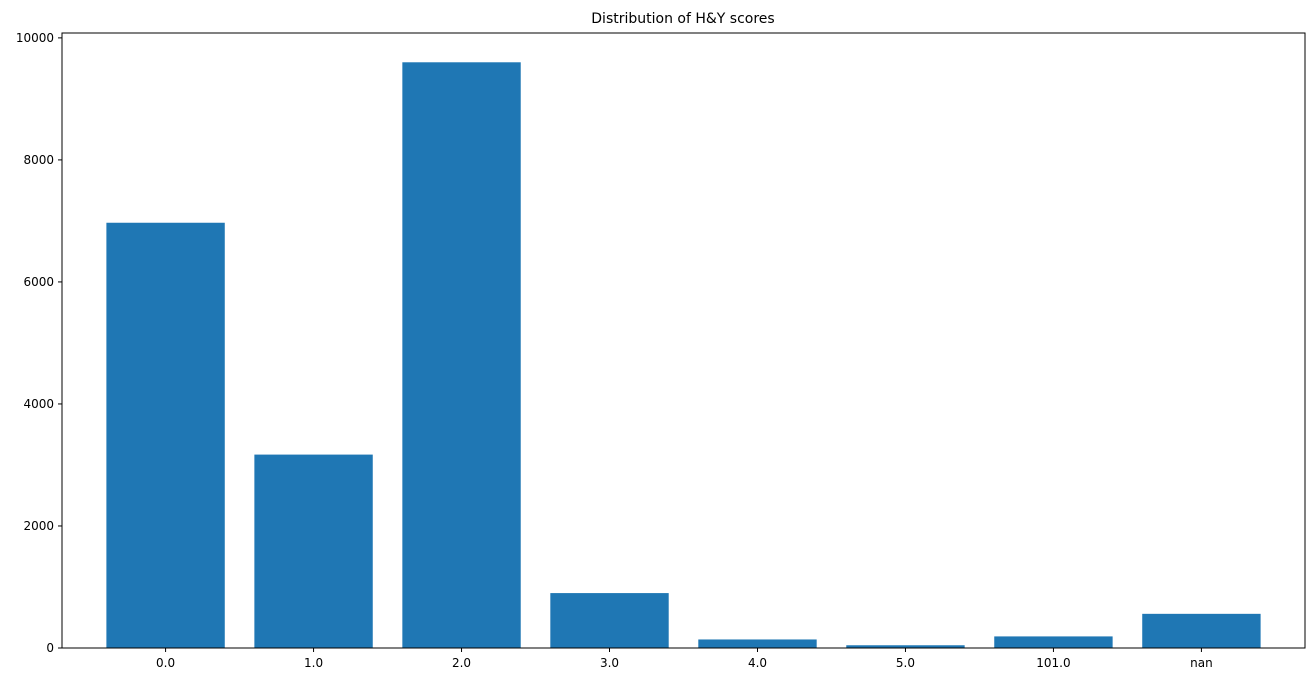 This screenshot has width=1313, height=682. Describe the element at coordinates (38, 526) in the screenshot. I see `y-tick-label: 2000` at that location.